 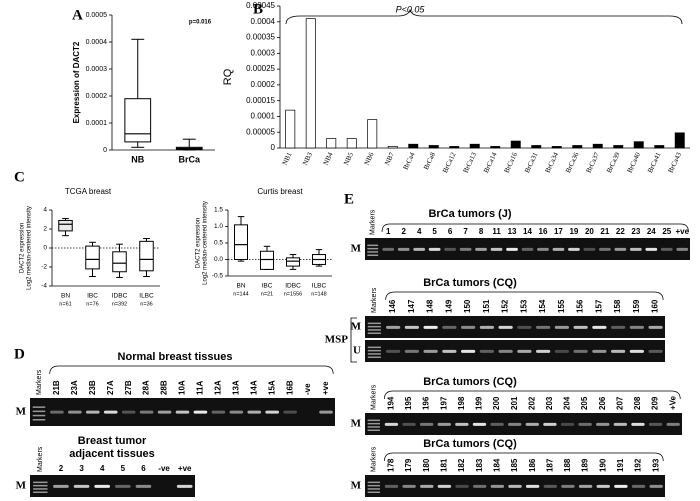 I want to click on x-tick-label: NB, so click(x=137, y=159).